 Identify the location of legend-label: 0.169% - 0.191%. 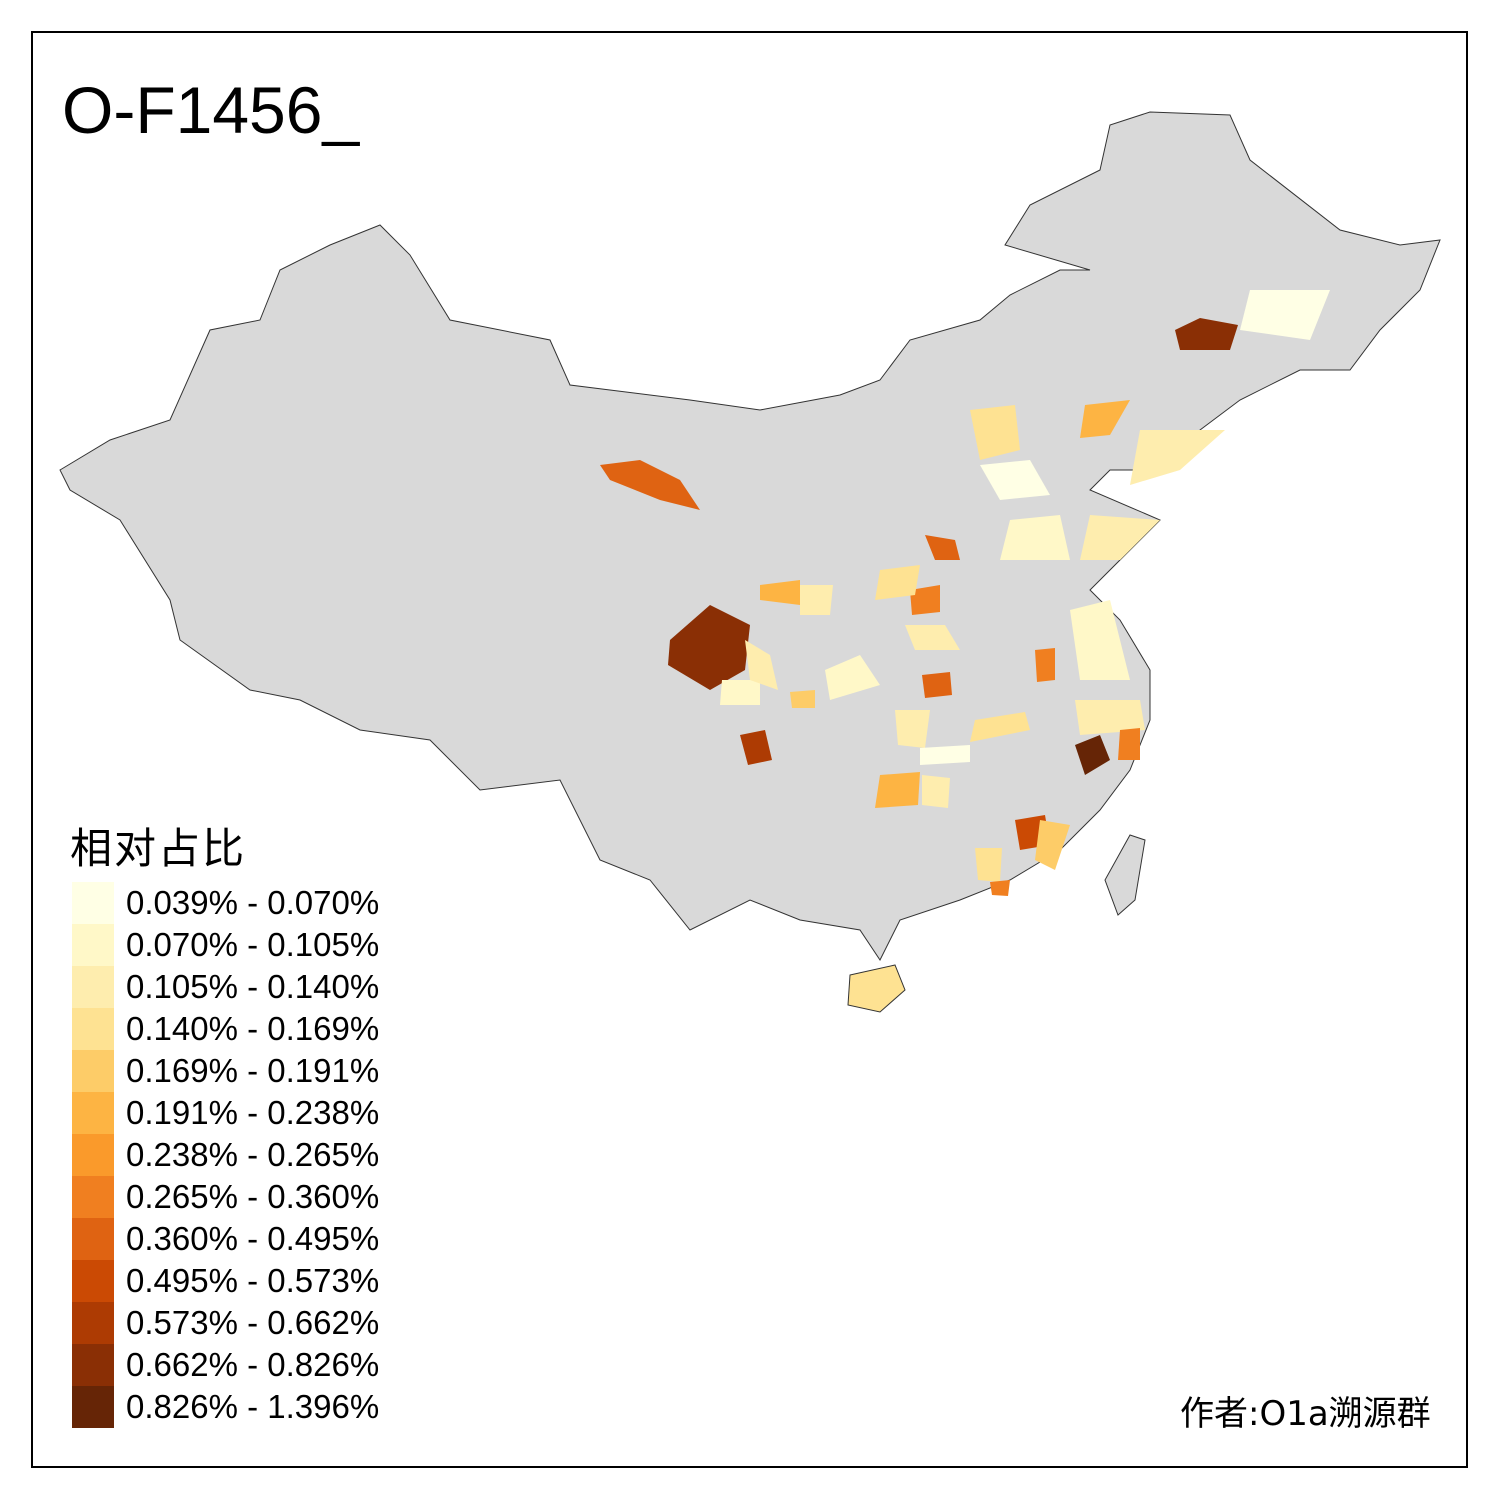
(253, 1070).